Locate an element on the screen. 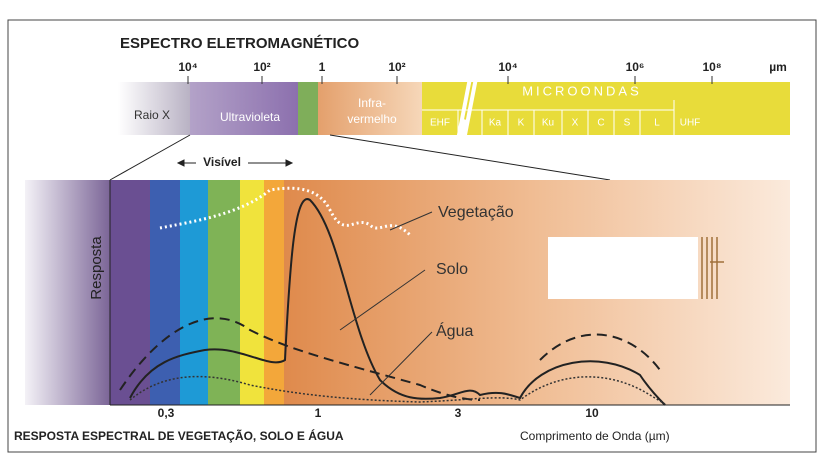 The height and width of the screenshot is (457, 824). x-tick: 3 is located at coordinates (458, 413).